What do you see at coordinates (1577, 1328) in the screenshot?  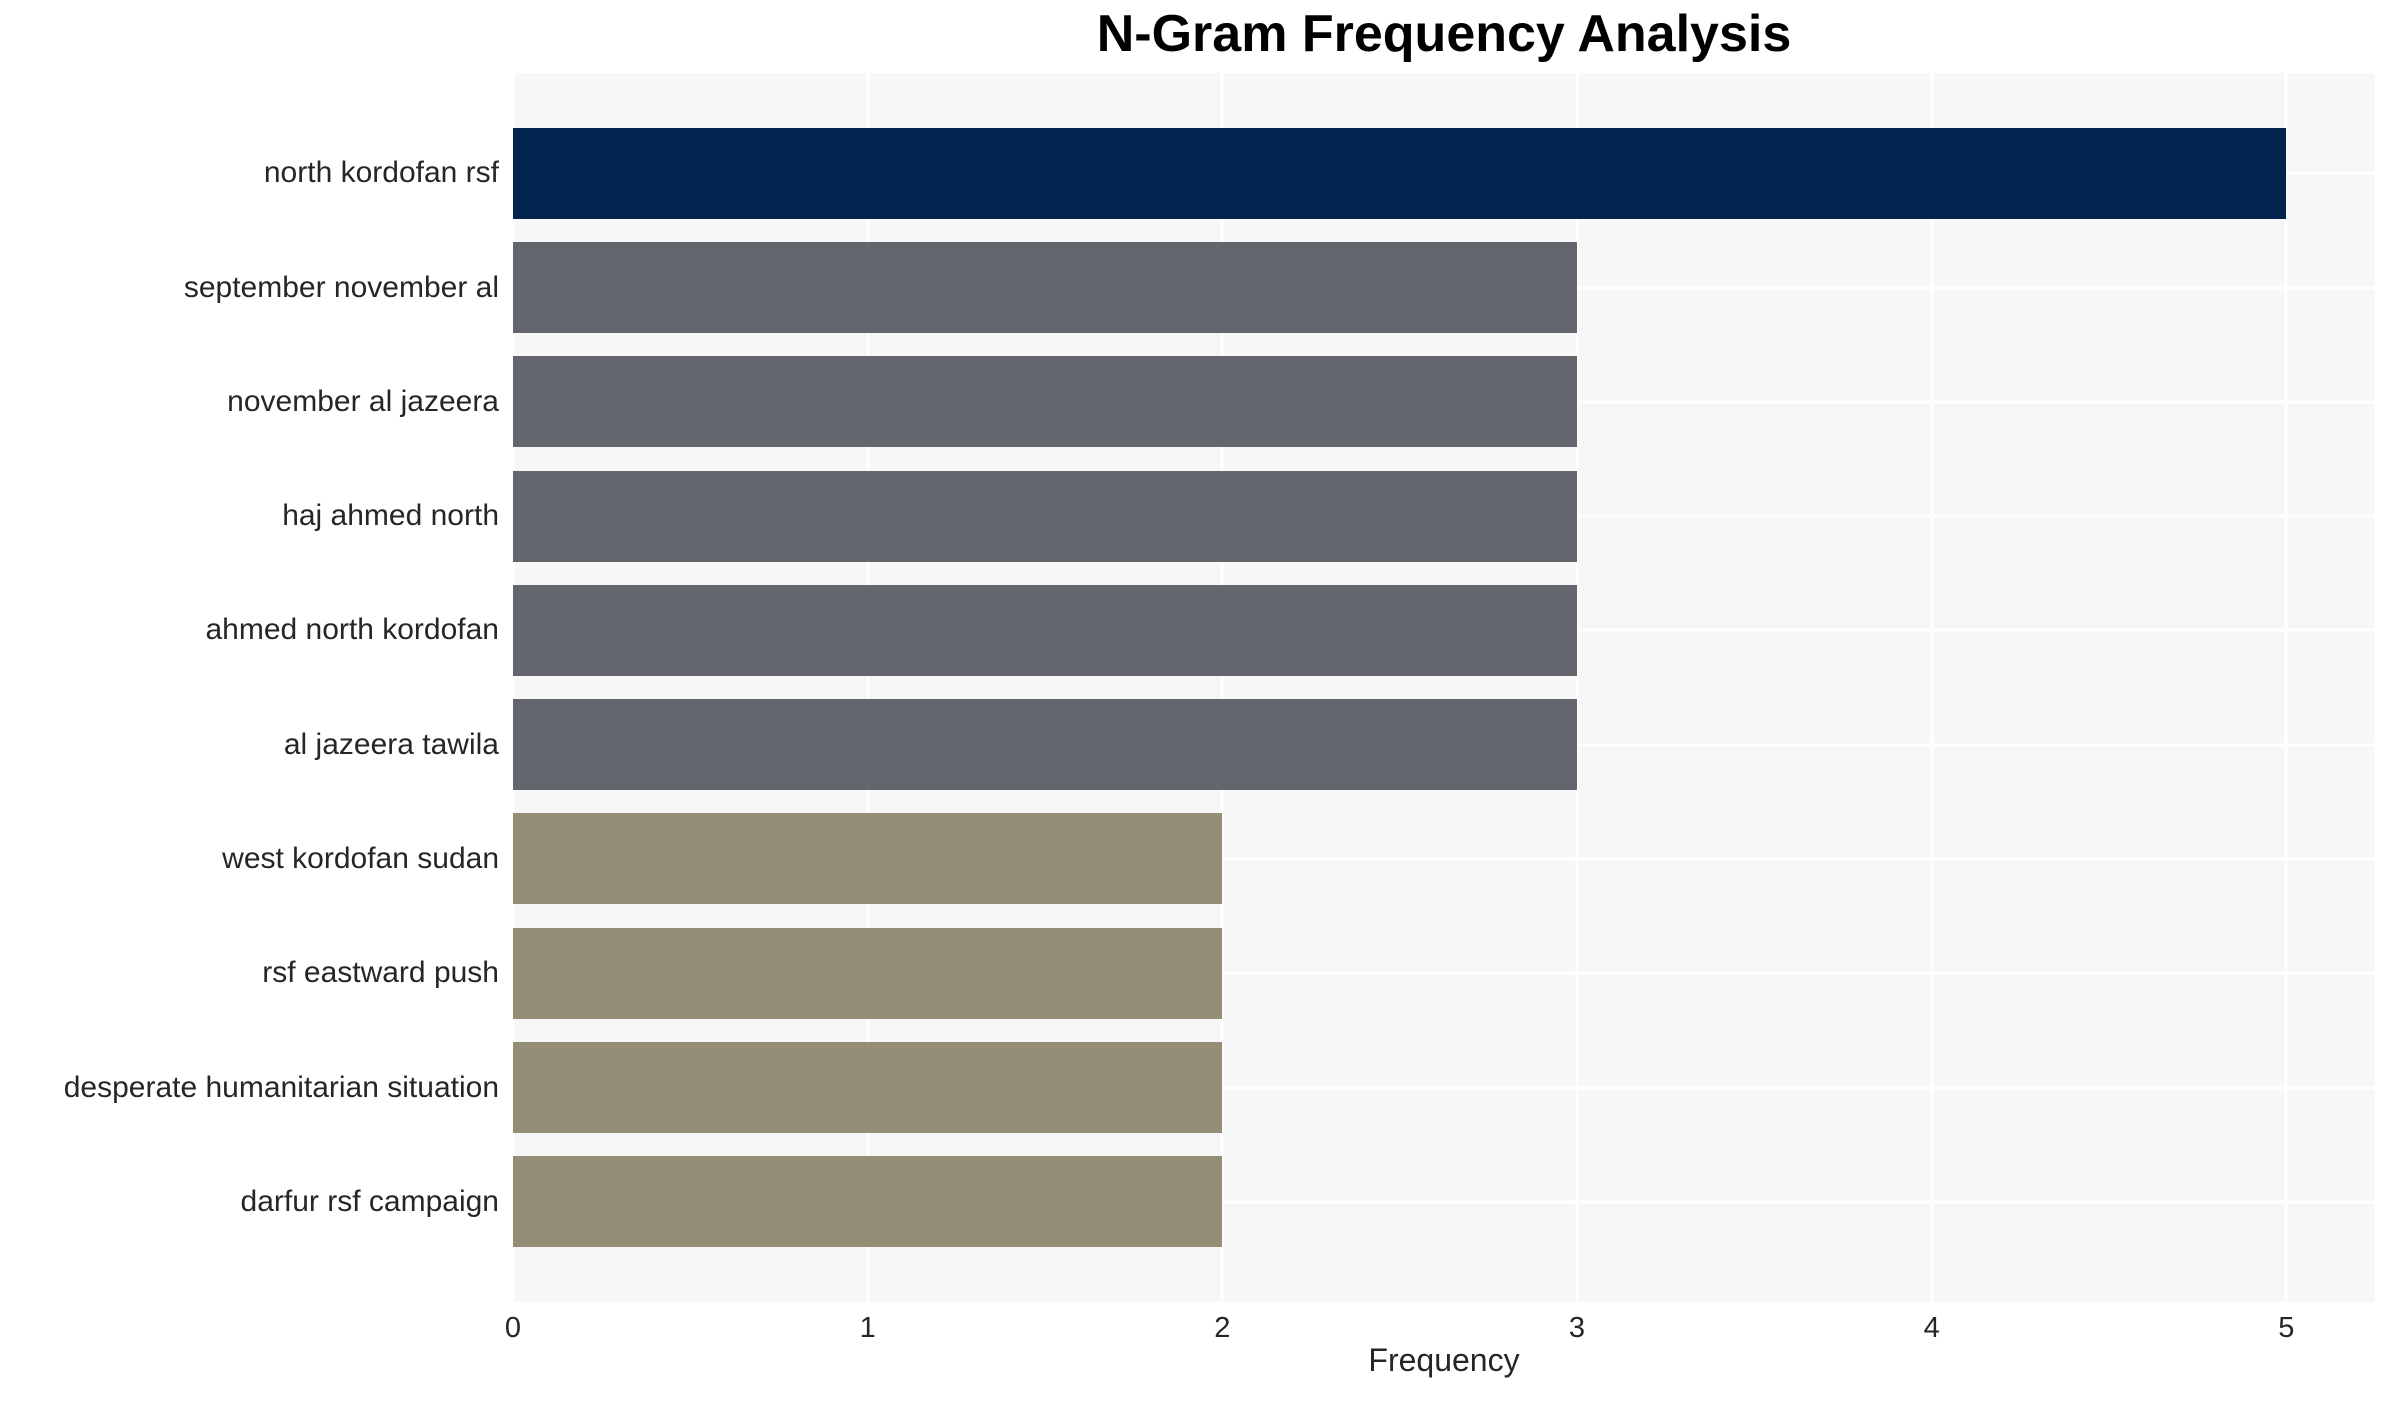 I see `x-tick-label: 3` at bounding box center [1577, 1328].